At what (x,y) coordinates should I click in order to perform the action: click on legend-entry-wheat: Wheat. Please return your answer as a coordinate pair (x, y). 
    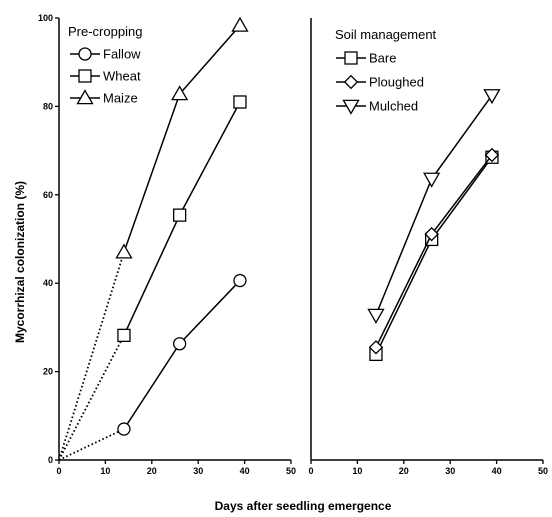
    Looking at the image, I should click on (105, 76).